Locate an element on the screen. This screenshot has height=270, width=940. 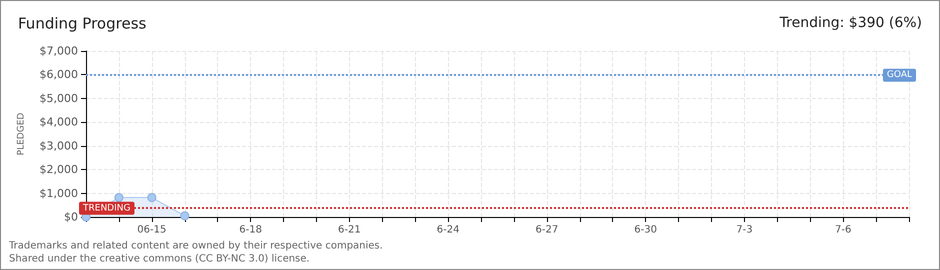
y-tick-label: $0 is located at coordinates (71, 217).